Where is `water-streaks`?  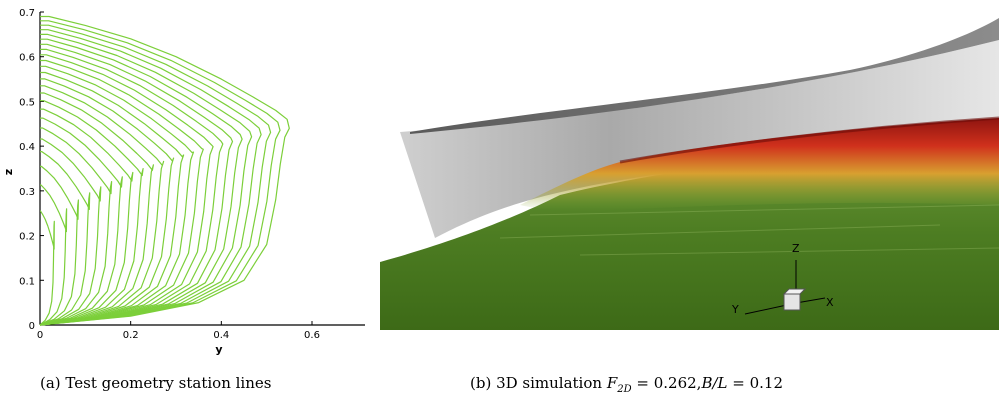
water-streaks is located at coordinates (749, 230).